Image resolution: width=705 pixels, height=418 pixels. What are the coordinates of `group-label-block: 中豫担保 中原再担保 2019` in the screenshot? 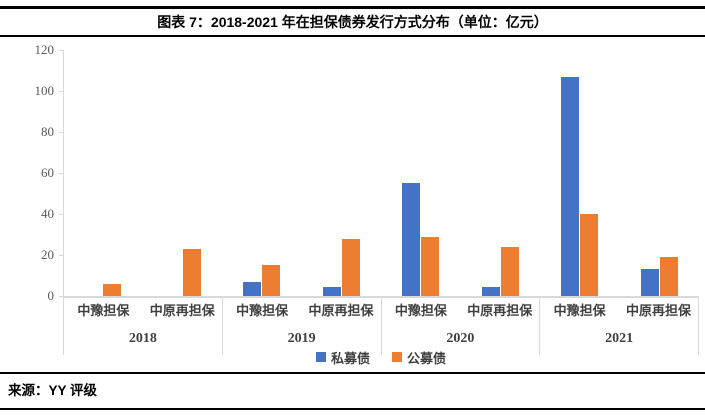 It's located at (301, 326).